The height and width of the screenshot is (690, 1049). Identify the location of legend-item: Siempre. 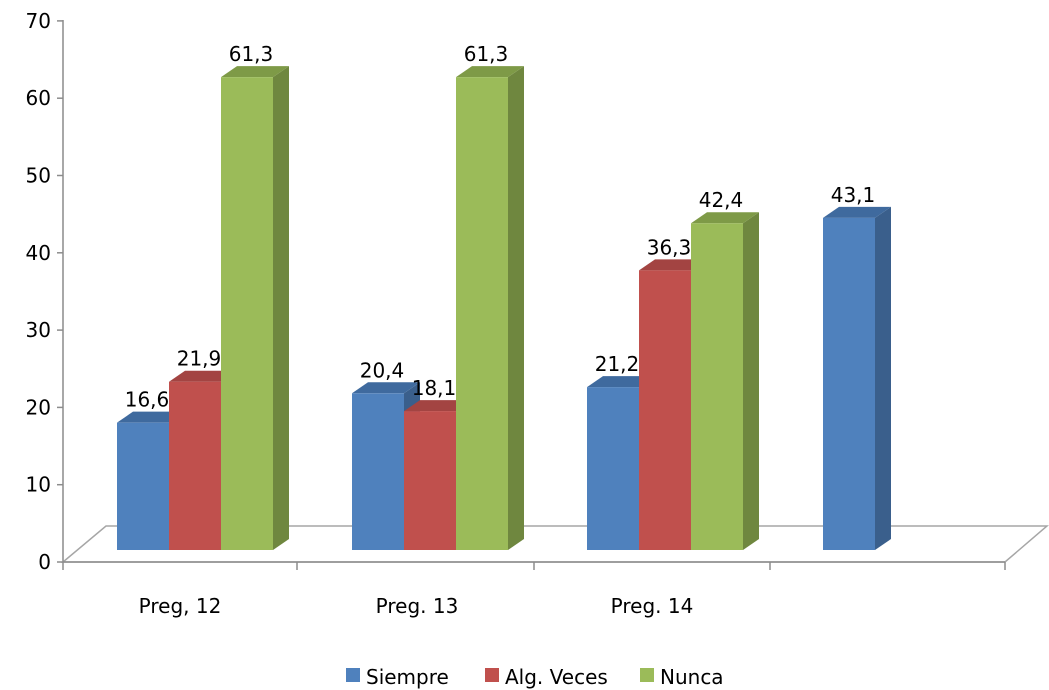
(397, 677).